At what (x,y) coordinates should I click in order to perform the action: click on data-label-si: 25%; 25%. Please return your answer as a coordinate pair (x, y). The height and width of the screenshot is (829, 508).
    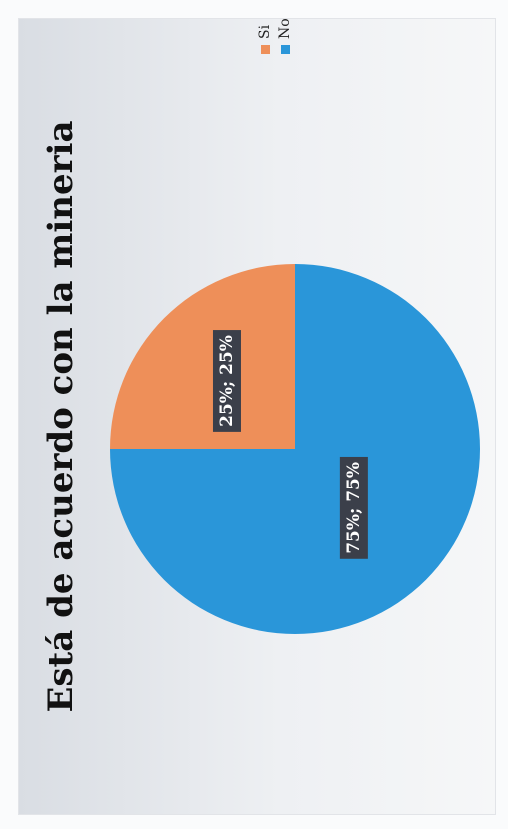
    Looking at the image, I should click on (226, 381).